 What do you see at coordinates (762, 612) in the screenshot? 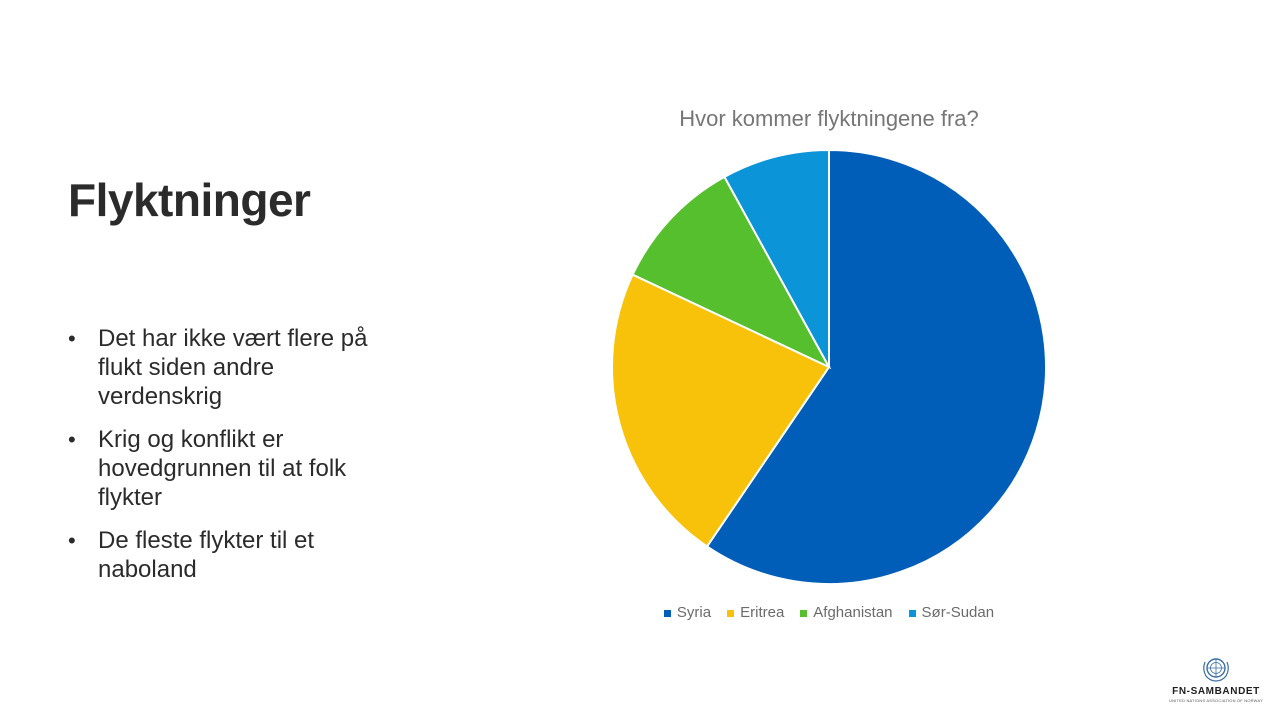
I see `legend-label: Eritrea` at bounding box center [762, 612].